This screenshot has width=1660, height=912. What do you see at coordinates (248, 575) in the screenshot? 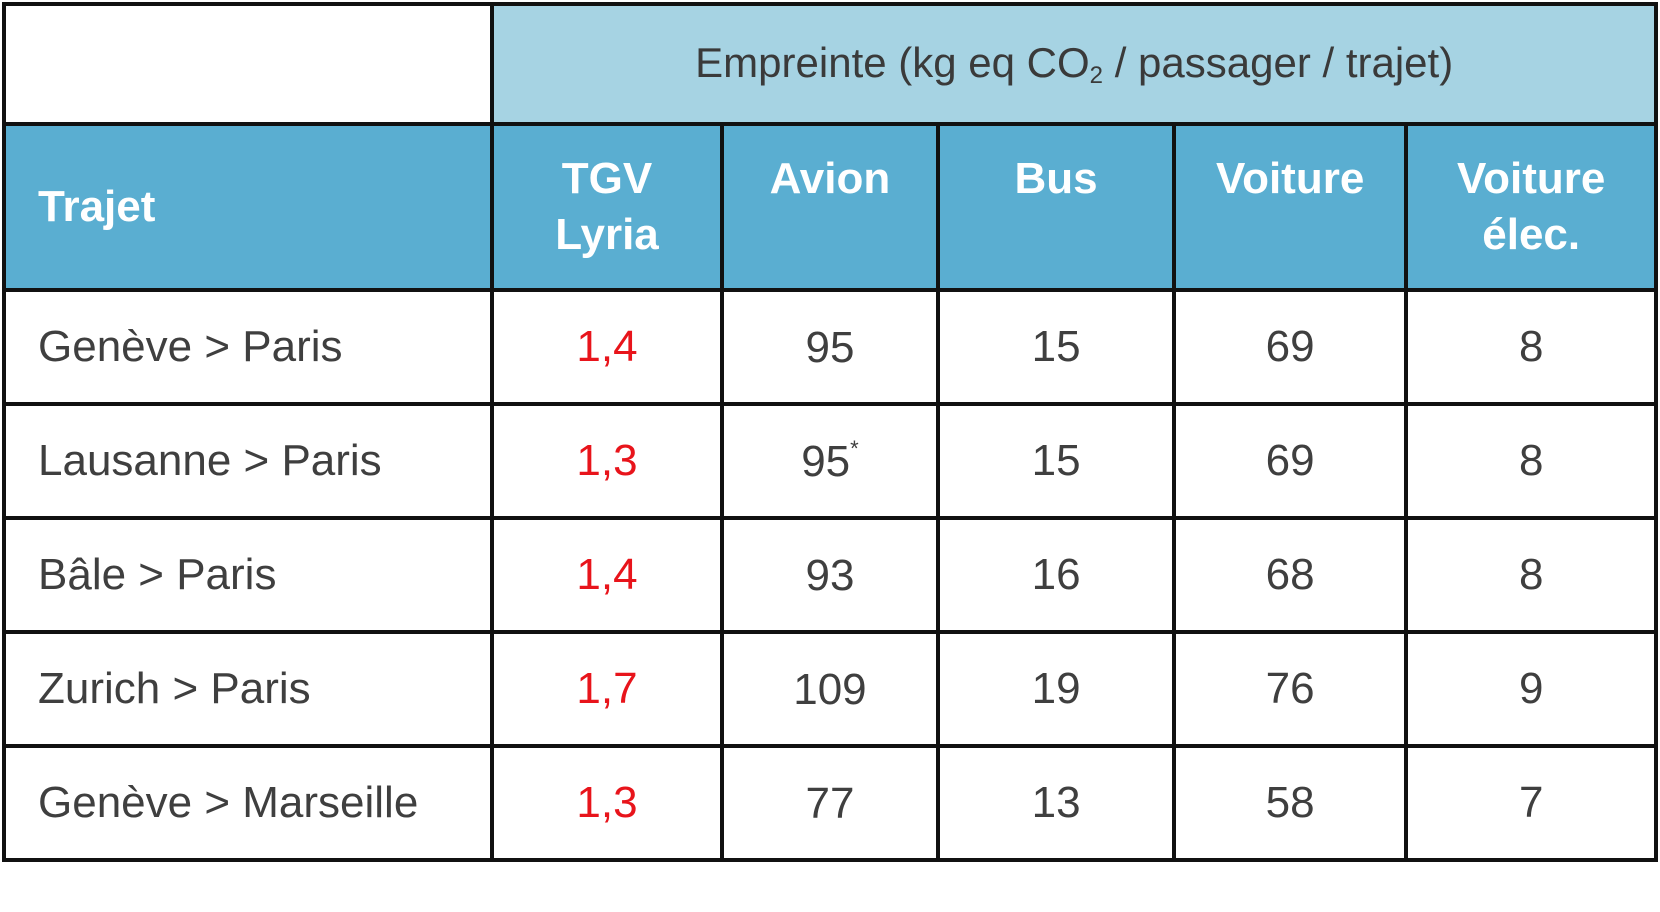
I see `route-cell: Bâle > Paris` at bounding box center [248, 575].